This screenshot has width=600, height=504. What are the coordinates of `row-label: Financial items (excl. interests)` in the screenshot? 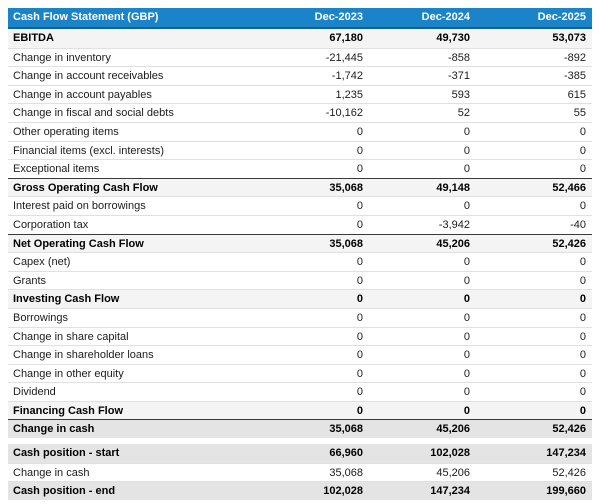 It's located at (88, 150).